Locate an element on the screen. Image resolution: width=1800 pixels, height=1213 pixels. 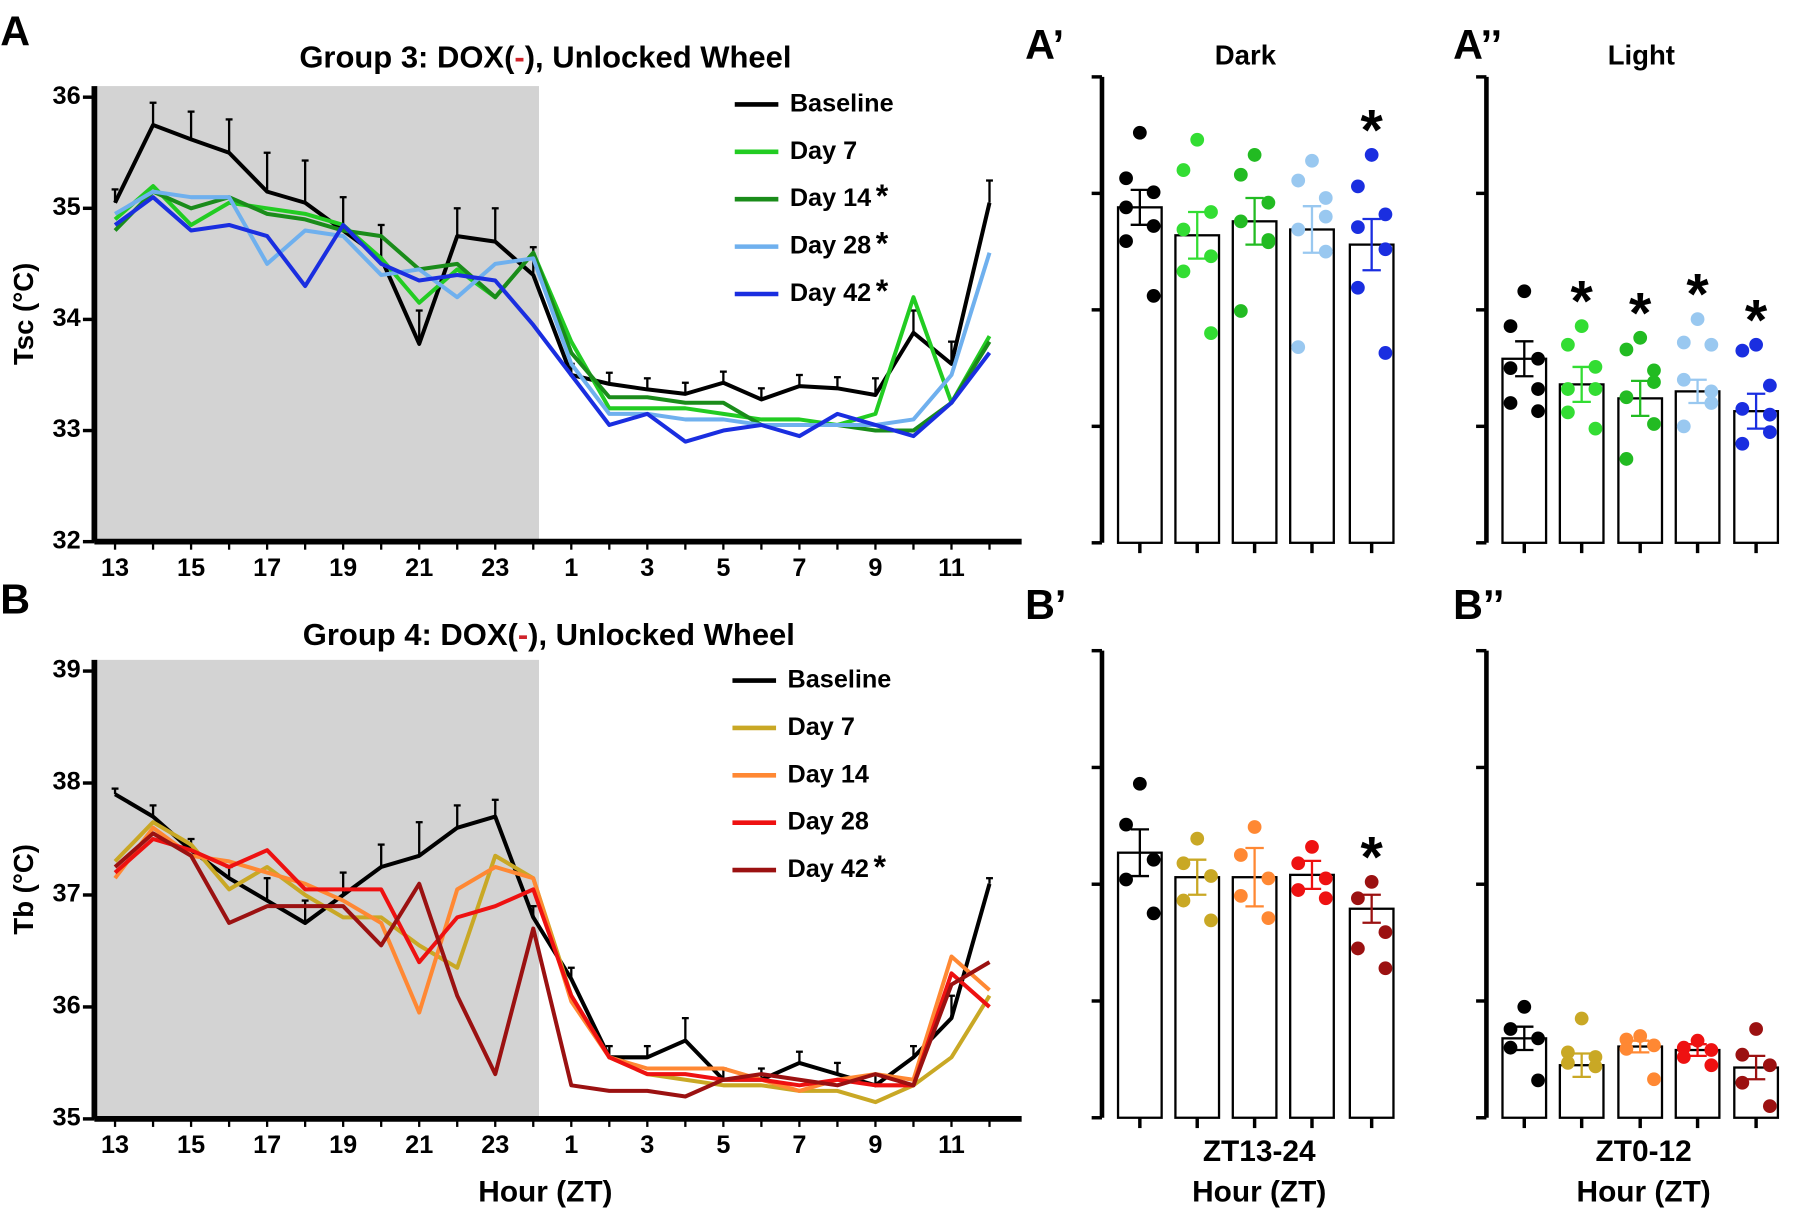
panel-label: A’ is located at coordinates (1044, 45).